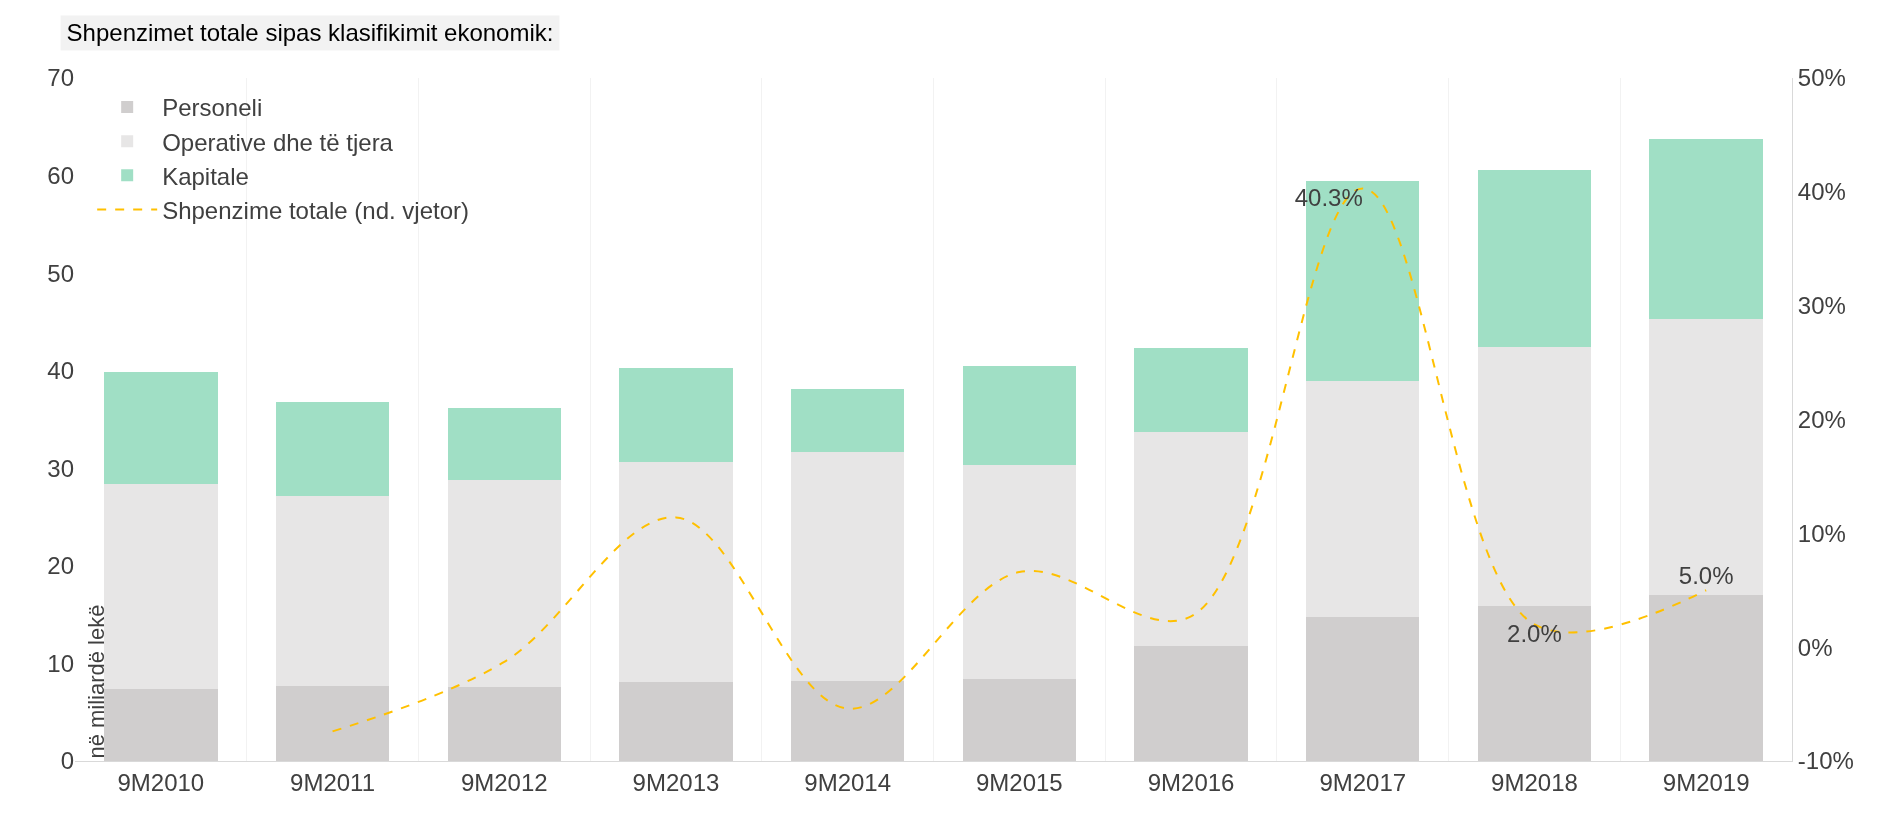 This screenshot has width=1897, height=826. I want to click on x-tick-label: 9M2013, so click(676, 782).